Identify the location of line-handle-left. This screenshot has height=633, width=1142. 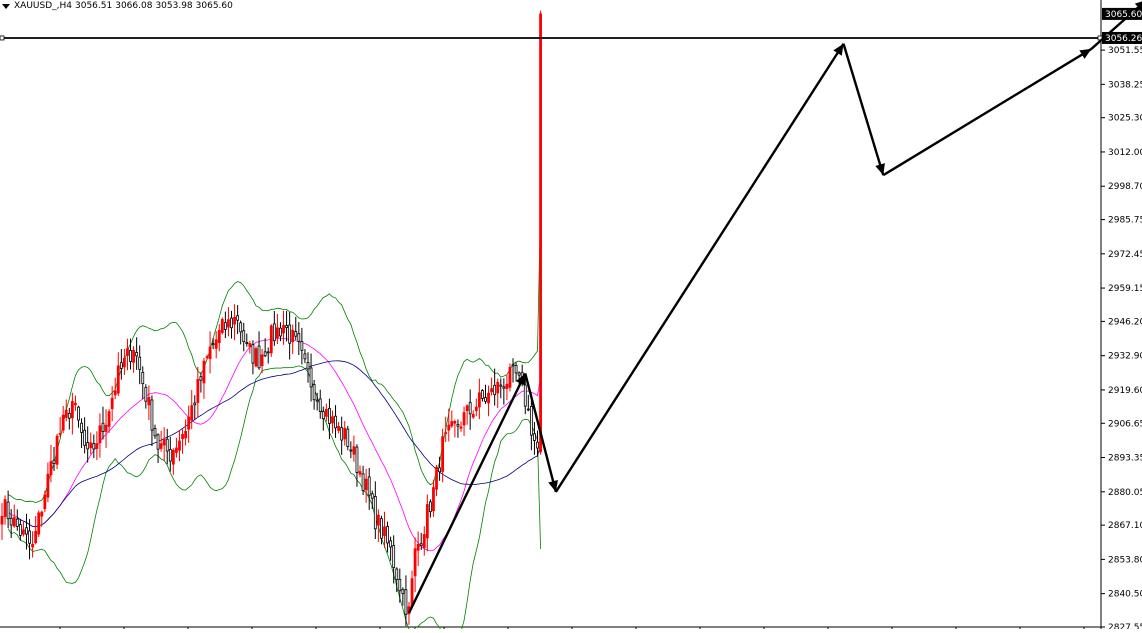
(2, 38).